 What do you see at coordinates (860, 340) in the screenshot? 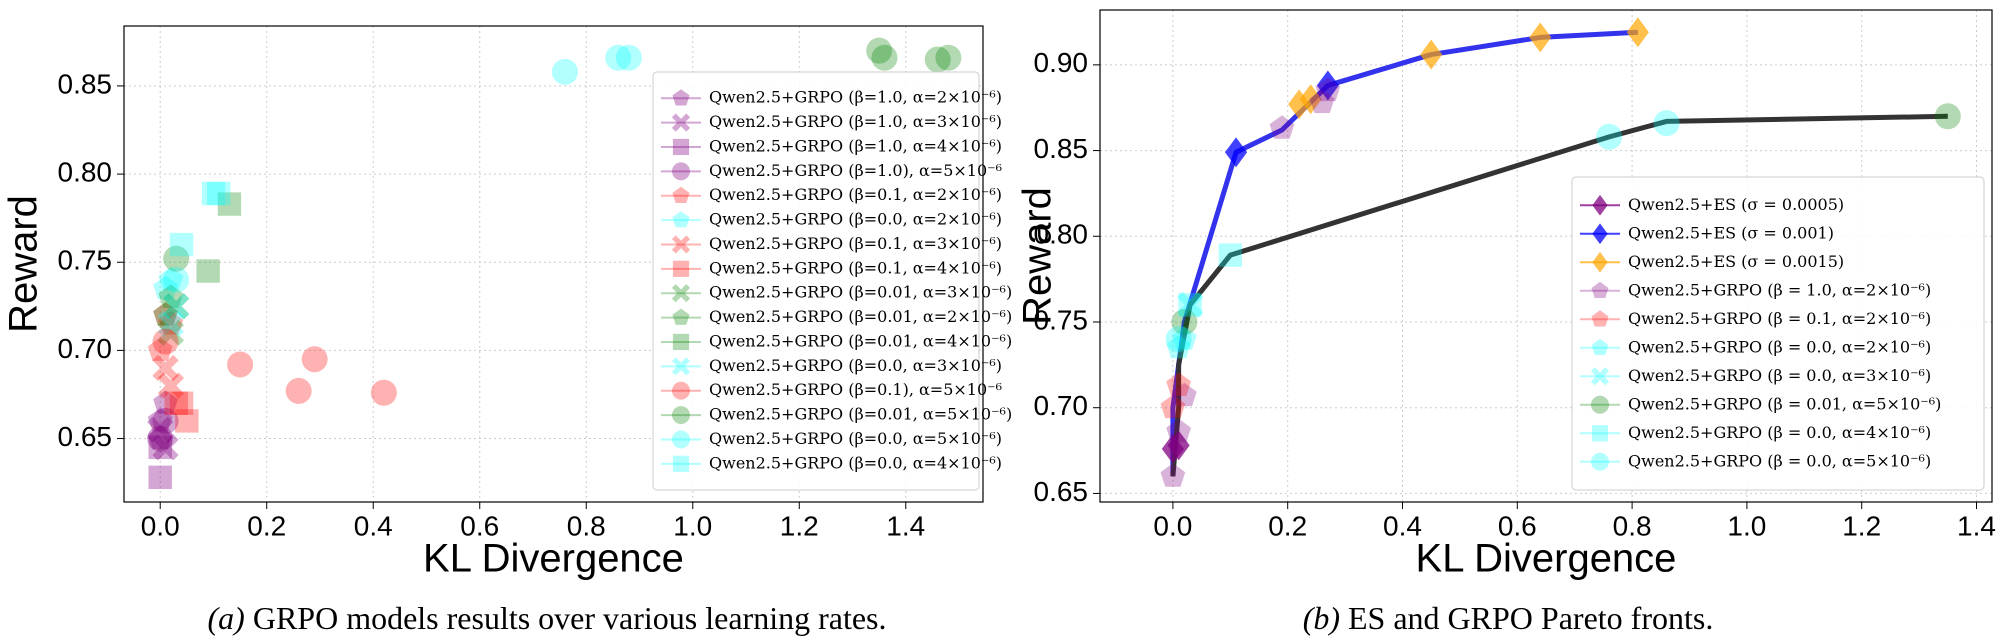
I see `legend-label: Qwen2.5+GRPO (β=0.01, α=4×10⁻⁶)` at bounding box center [860, 340].